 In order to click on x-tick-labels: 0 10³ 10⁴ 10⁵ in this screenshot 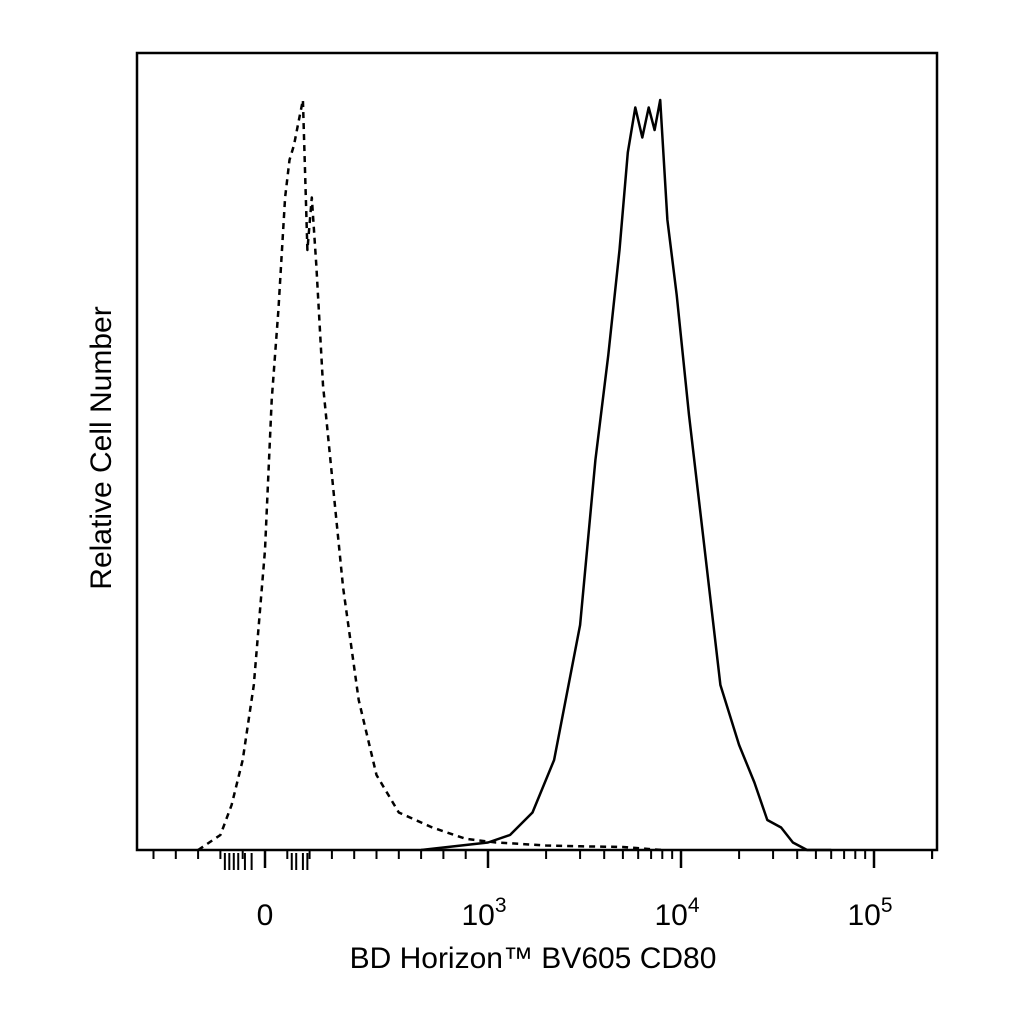, I will do `click(575, 913)`.